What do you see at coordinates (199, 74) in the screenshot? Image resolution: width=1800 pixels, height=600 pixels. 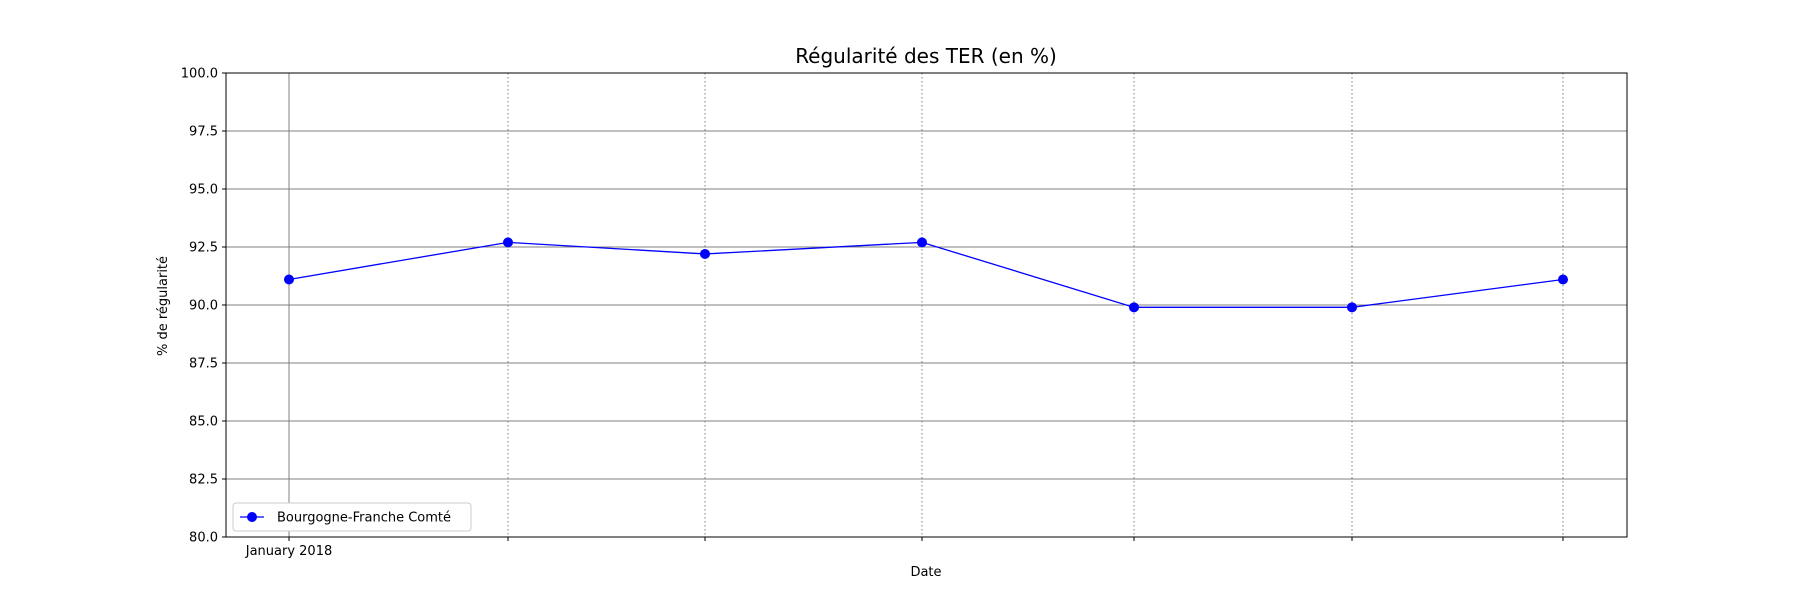 I see `y-tick-label: 100.0` at bounding box center [199, 74].